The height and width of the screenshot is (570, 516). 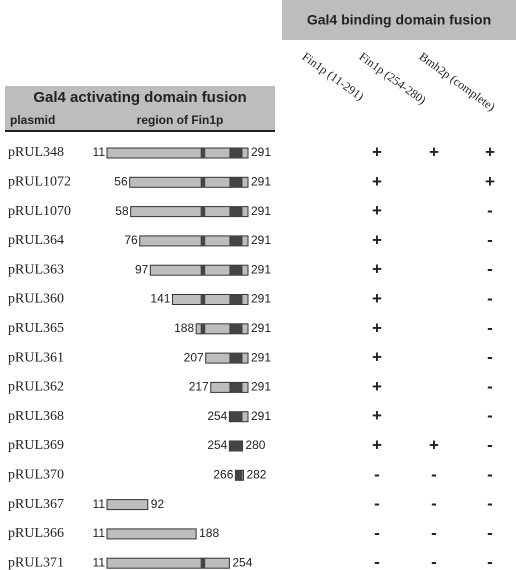 What do you see at coordinates (194, 357) in the screenshot?
I see `region-start: 207` at bounding box center [194, 357].